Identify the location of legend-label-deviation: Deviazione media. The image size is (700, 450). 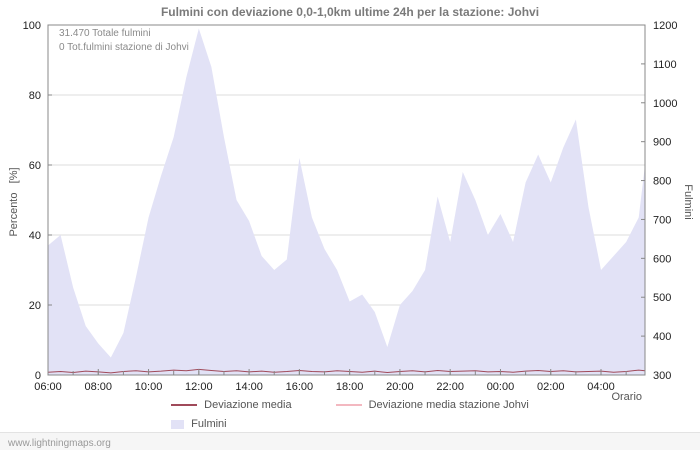
(248, 405).